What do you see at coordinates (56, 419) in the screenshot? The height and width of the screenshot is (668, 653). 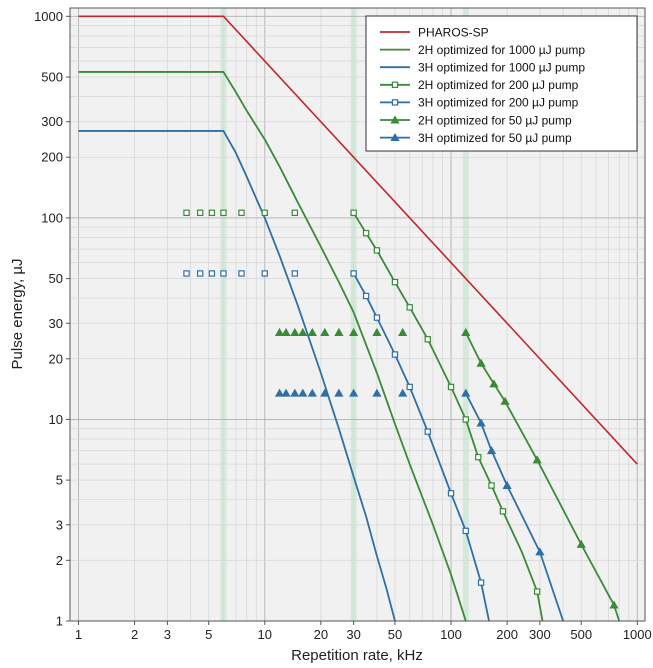 I see `y-tick-label: 10` at bounding box center [56, 419].